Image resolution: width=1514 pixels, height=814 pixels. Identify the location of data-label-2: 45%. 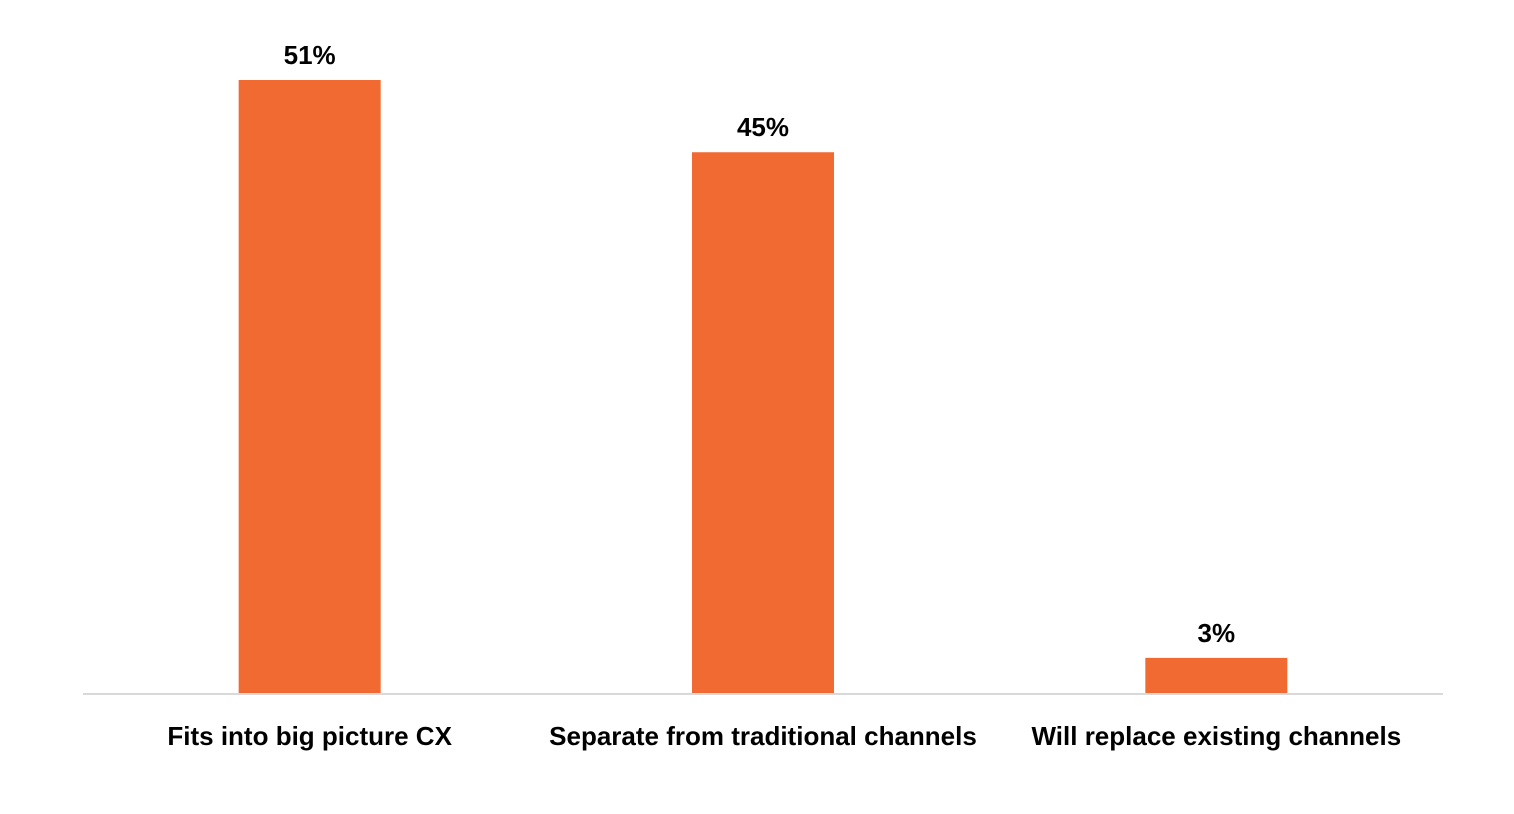
(763, 127).